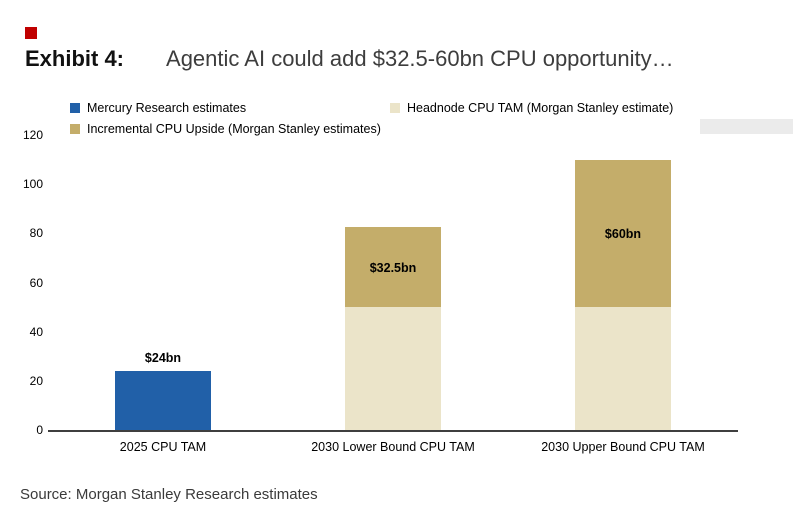 The width and height of the screenshot is (800, 528). I want to click on exhibit-number-label: Exhibit 4:, so click(75, 58).